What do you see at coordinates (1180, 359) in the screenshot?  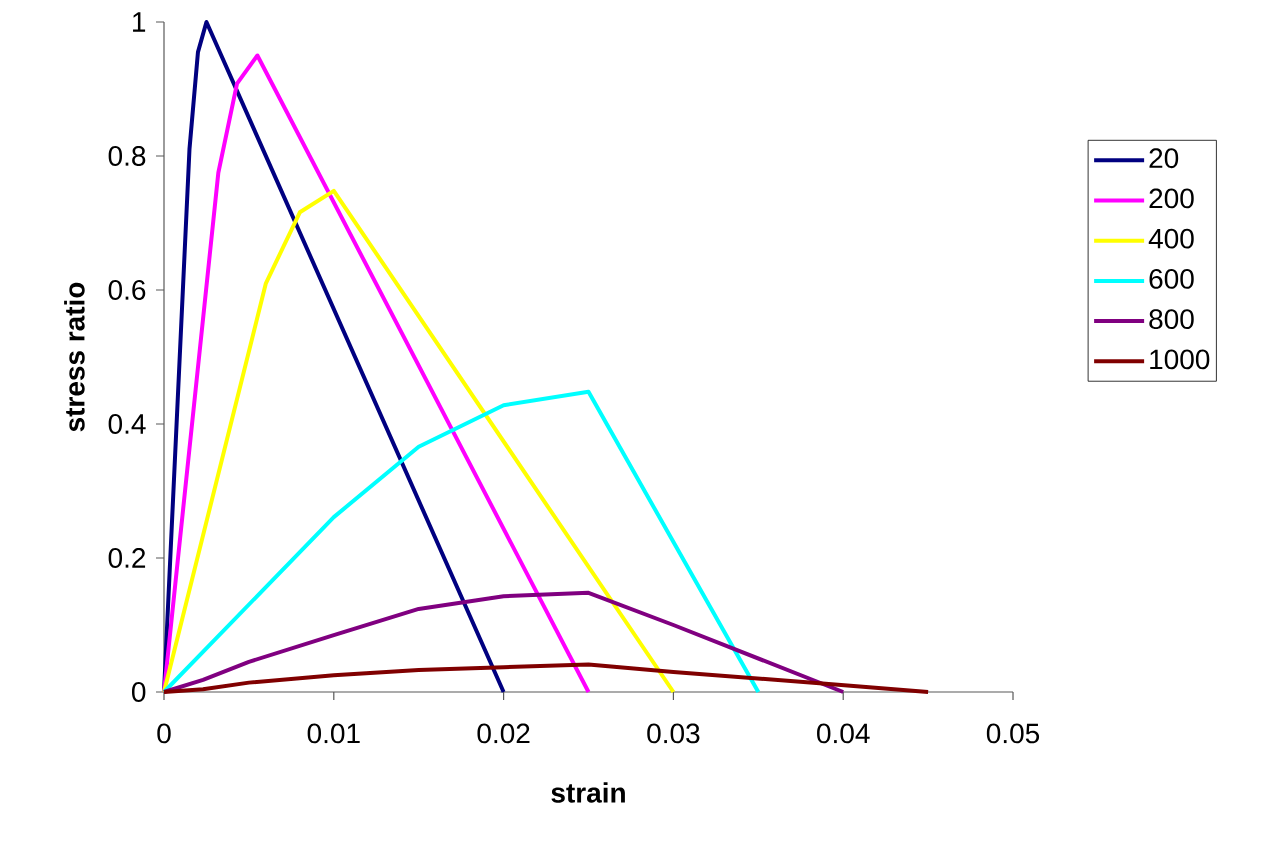 I see `legend-label: 1000` at bounding box center [1180, 359].